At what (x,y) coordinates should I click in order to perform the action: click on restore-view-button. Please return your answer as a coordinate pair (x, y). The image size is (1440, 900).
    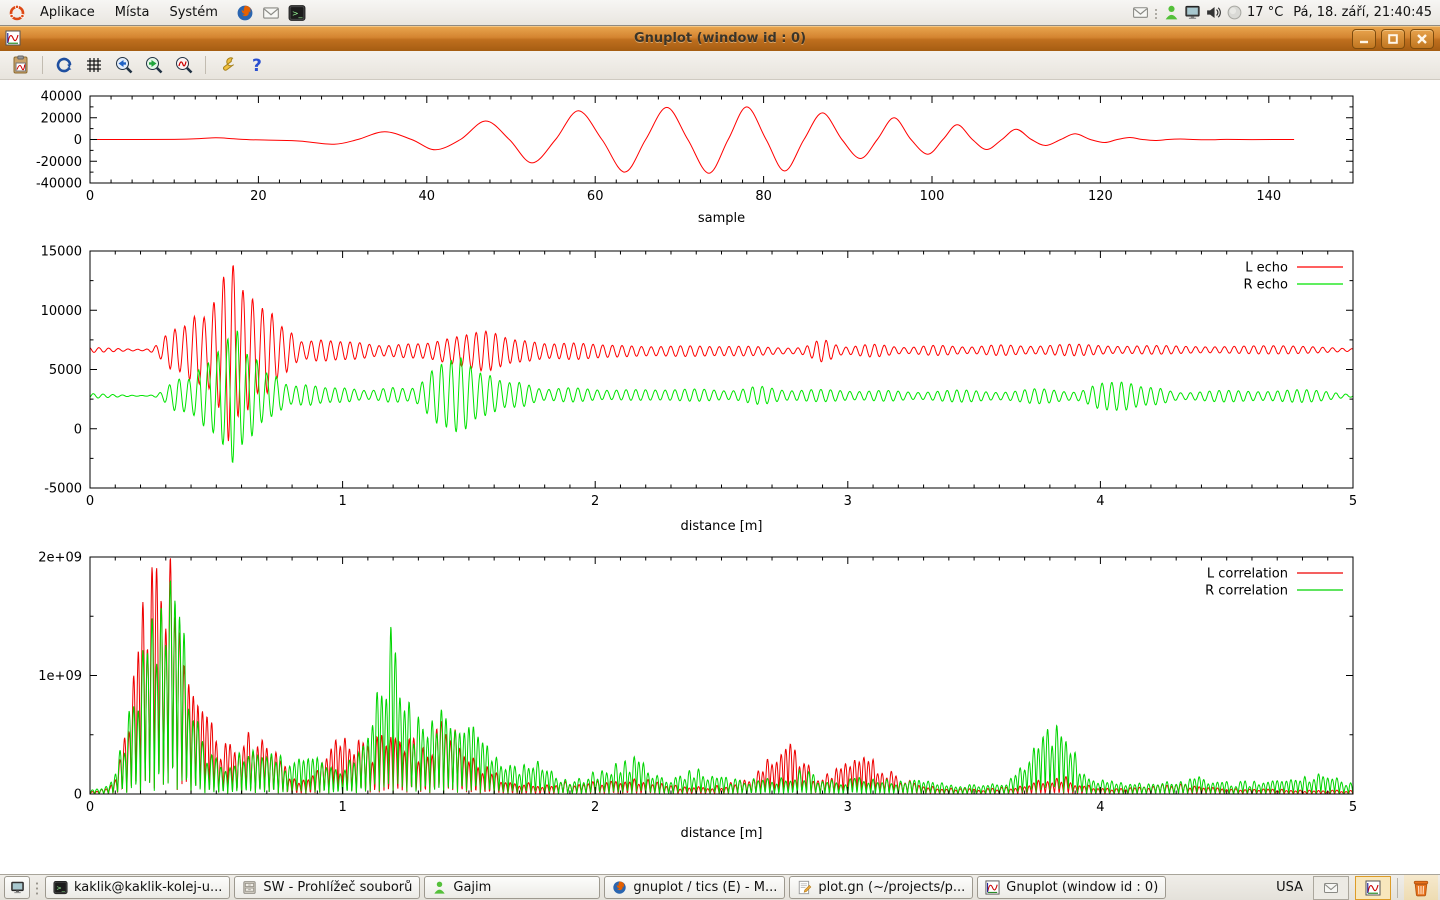
    Looking at the image, I should click on (184, 65).